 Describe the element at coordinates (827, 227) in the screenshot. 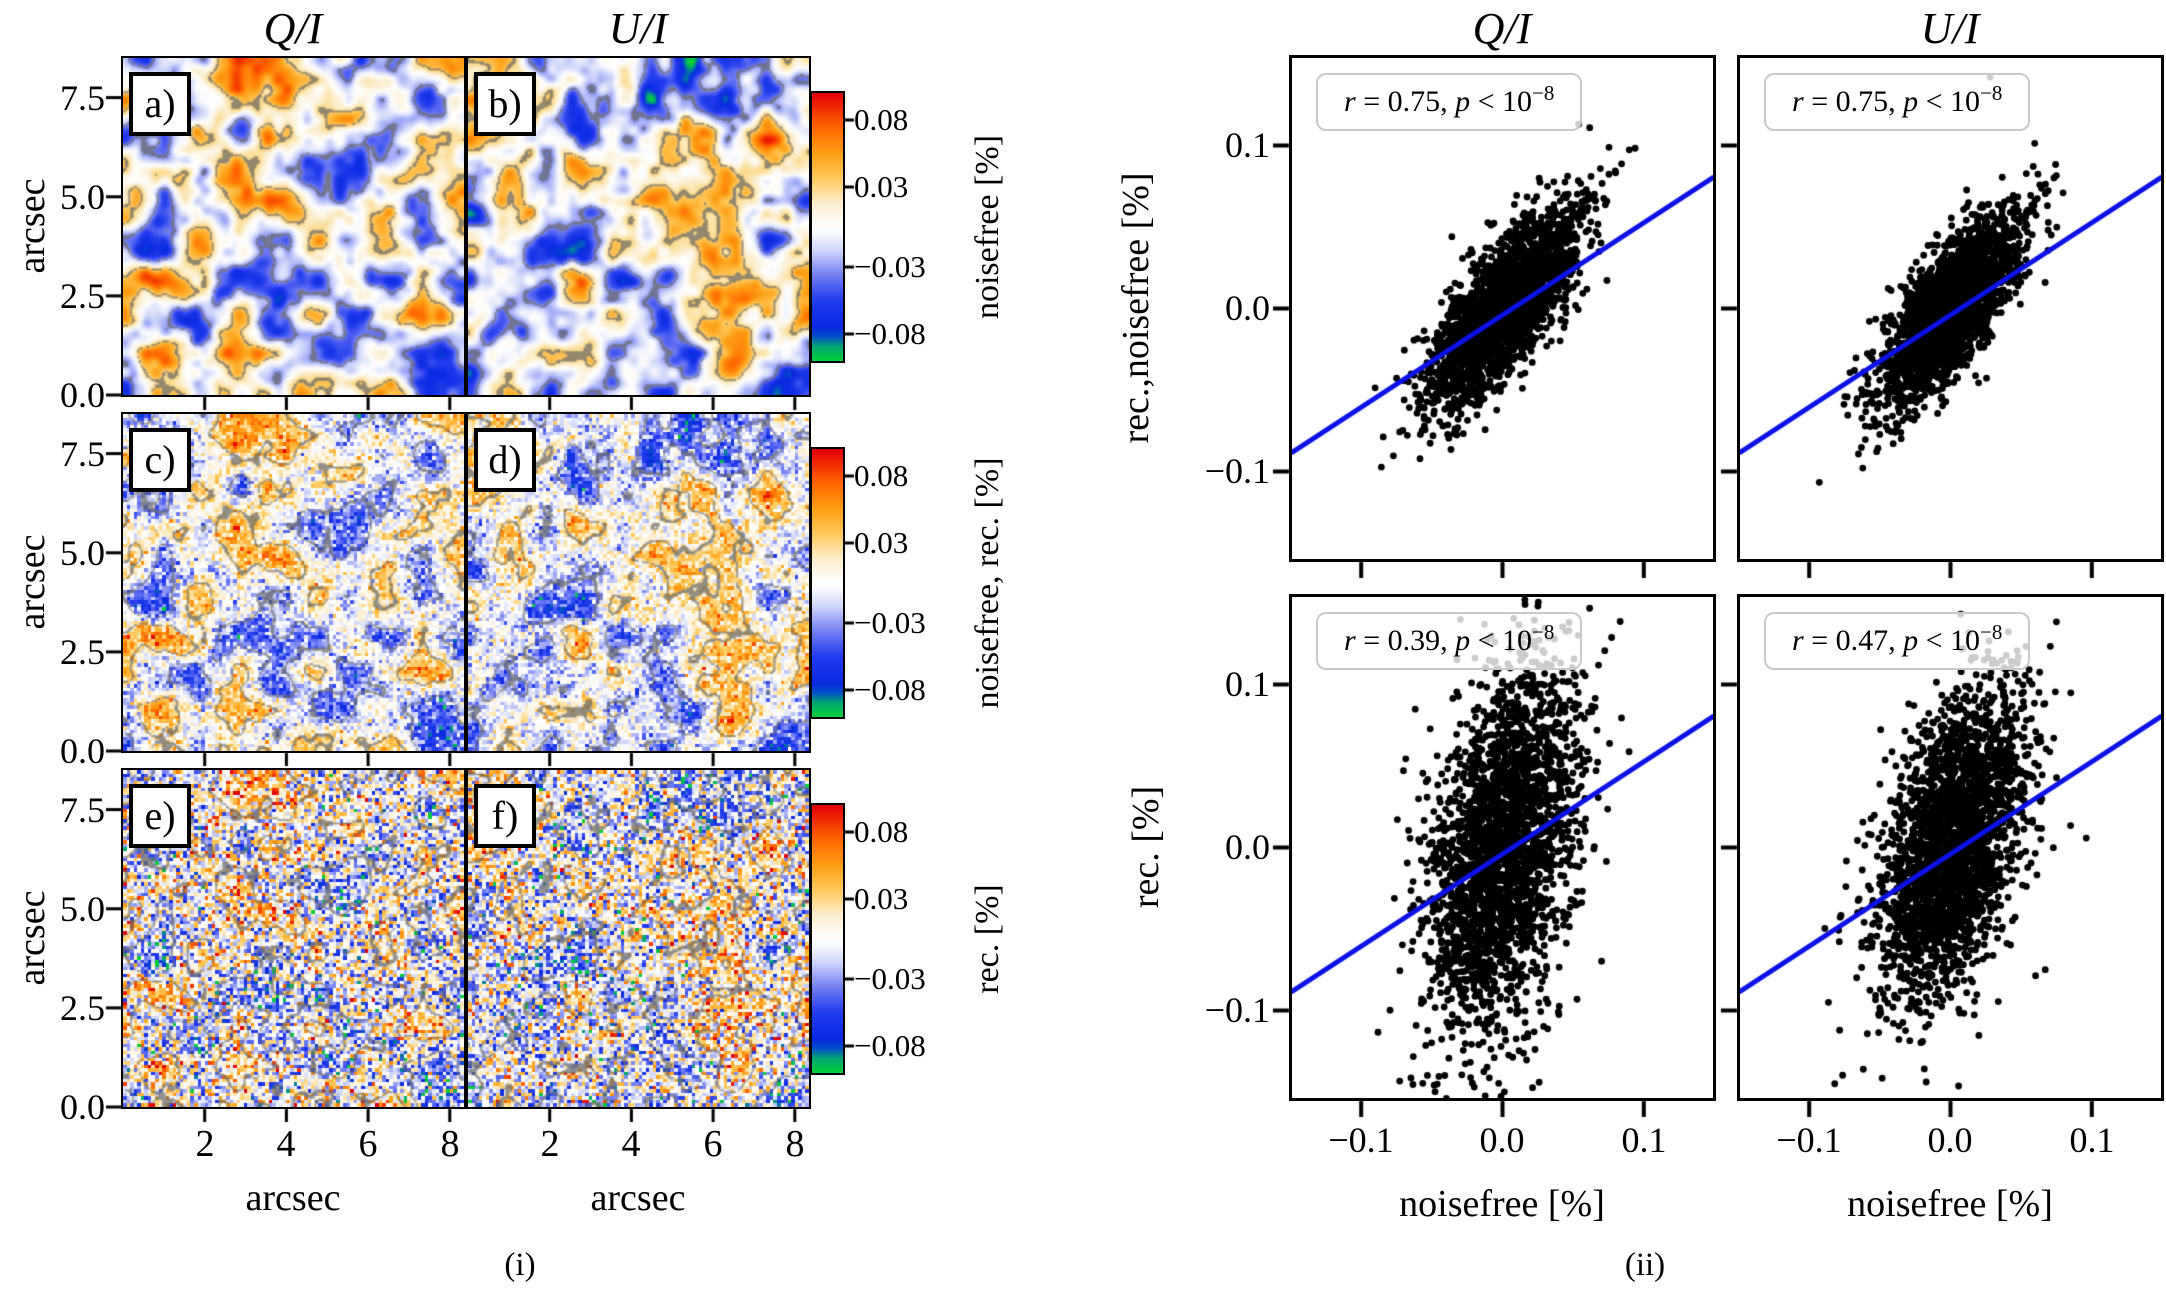

I see `colorbar-noisefree` at that location.